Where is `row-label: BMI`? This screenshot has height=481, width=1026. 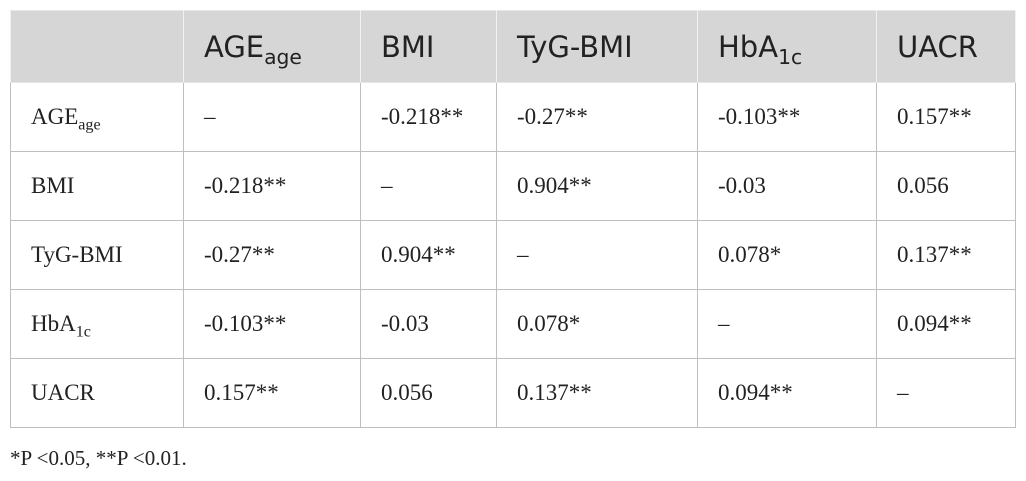
row-label: BMI is located at coordinates (97, 186).